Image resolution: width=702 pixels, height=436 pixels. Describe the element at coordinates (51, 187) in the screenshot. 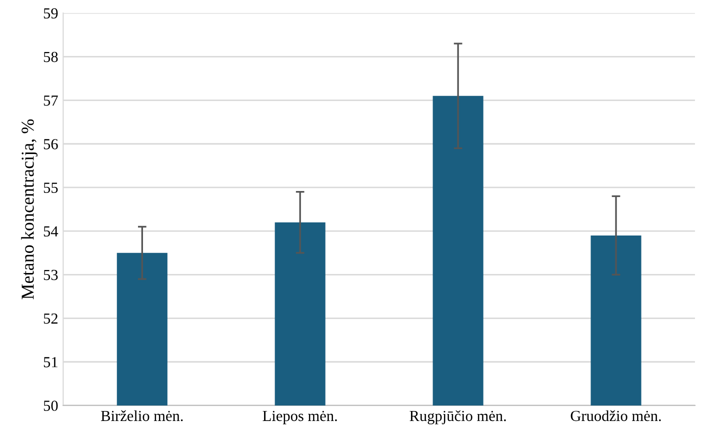

I see `y-tick-label: 55` at that location.